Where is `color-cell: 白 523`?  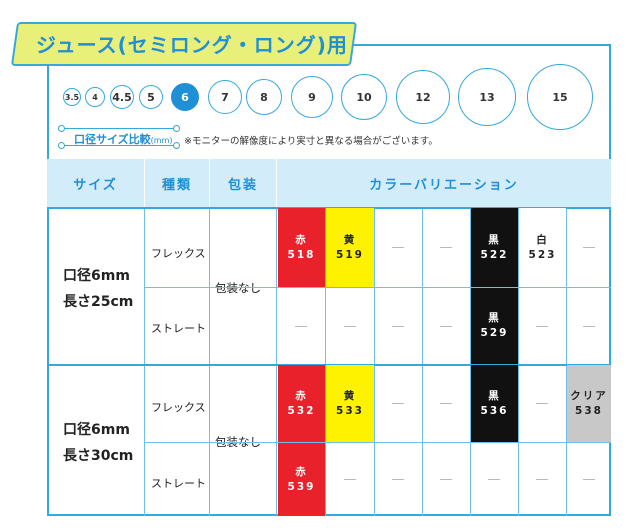 color-cell: 白 523 is located at coordinates (542, 247).